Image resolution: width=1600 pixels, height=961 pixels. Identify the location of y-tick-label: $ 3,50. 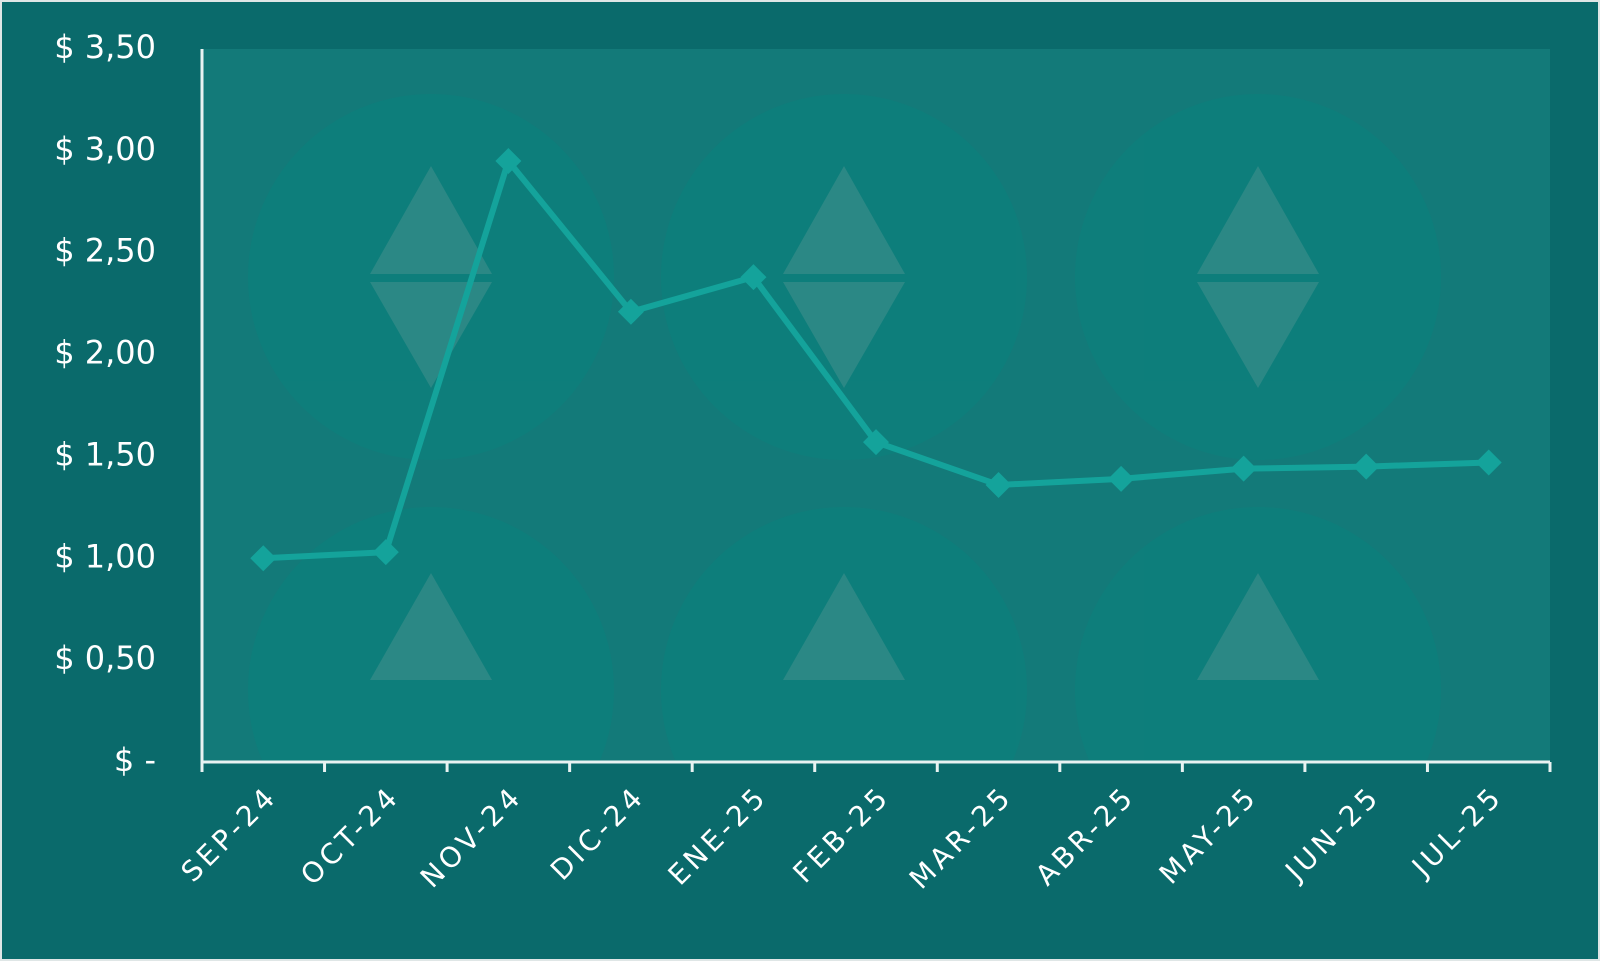
(105, 47).